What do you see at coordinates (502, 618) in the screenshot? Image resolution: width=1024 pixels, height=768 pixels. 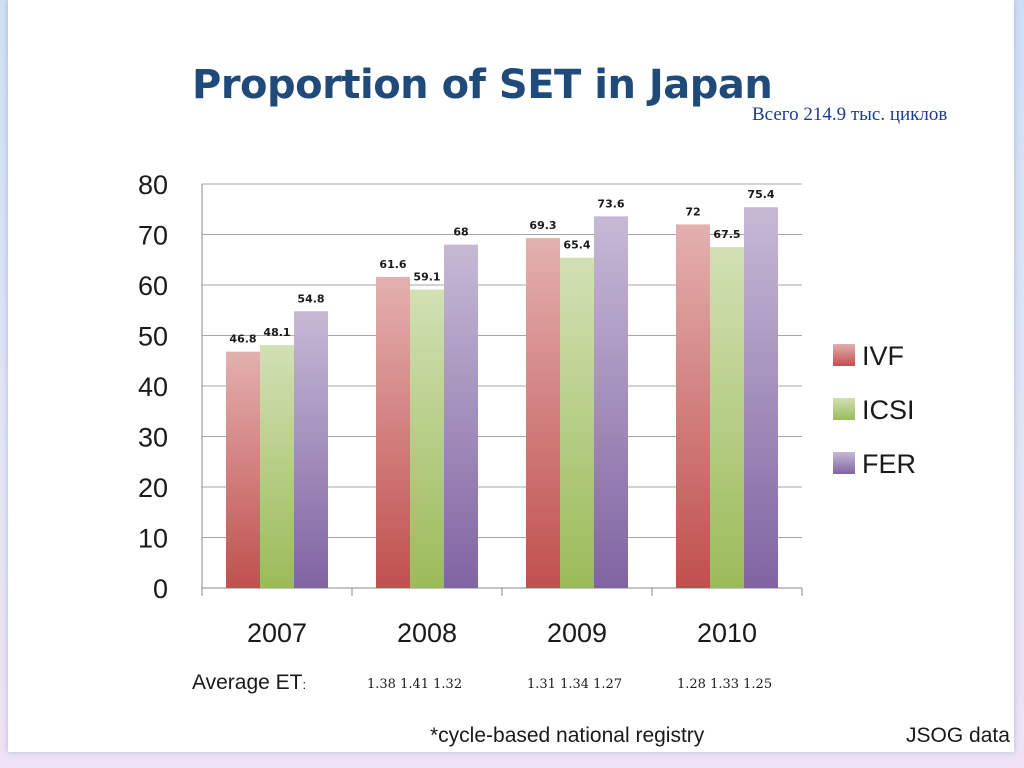 I see `x-axis-ticks: 2007 2008 2009 2010` at bounding box center [502, 618].